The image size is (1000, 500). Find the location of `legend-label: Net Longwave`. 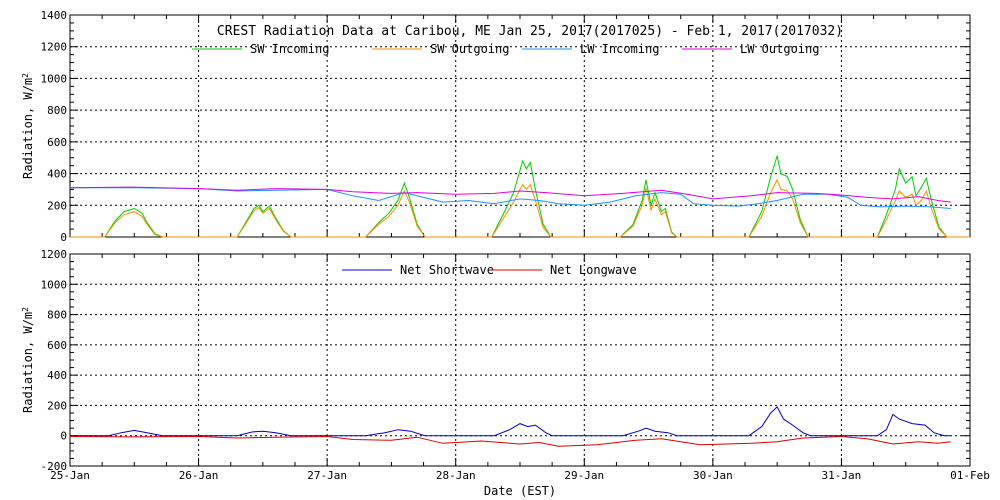

legend-label: Net Longwave is located at coordinates (593, 270).